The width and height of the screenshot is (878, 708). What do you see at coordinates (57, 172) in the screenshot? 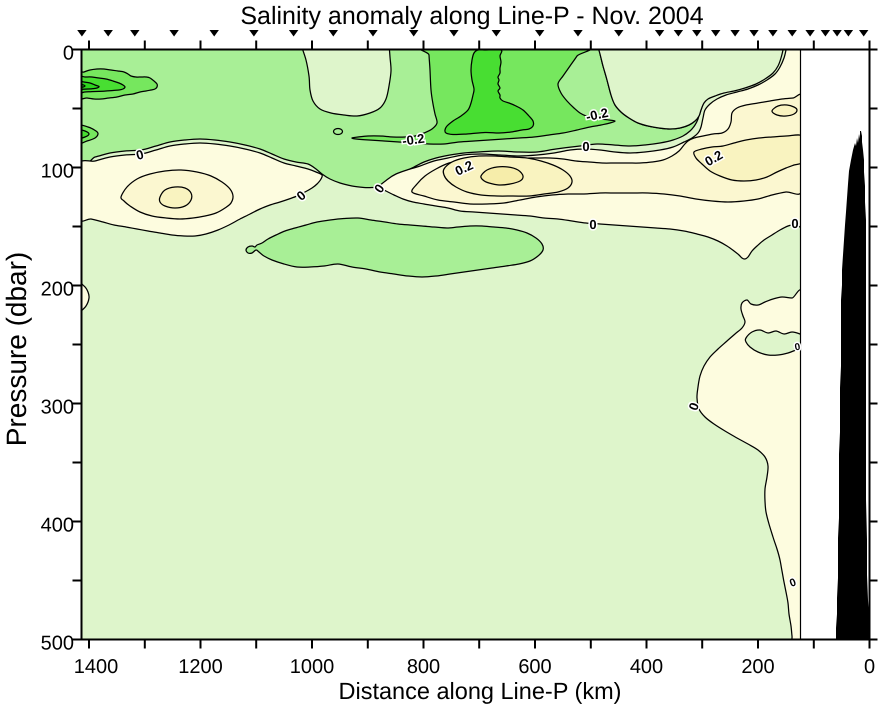
I see `svg-text: 100` at bounding box center [57, 172].